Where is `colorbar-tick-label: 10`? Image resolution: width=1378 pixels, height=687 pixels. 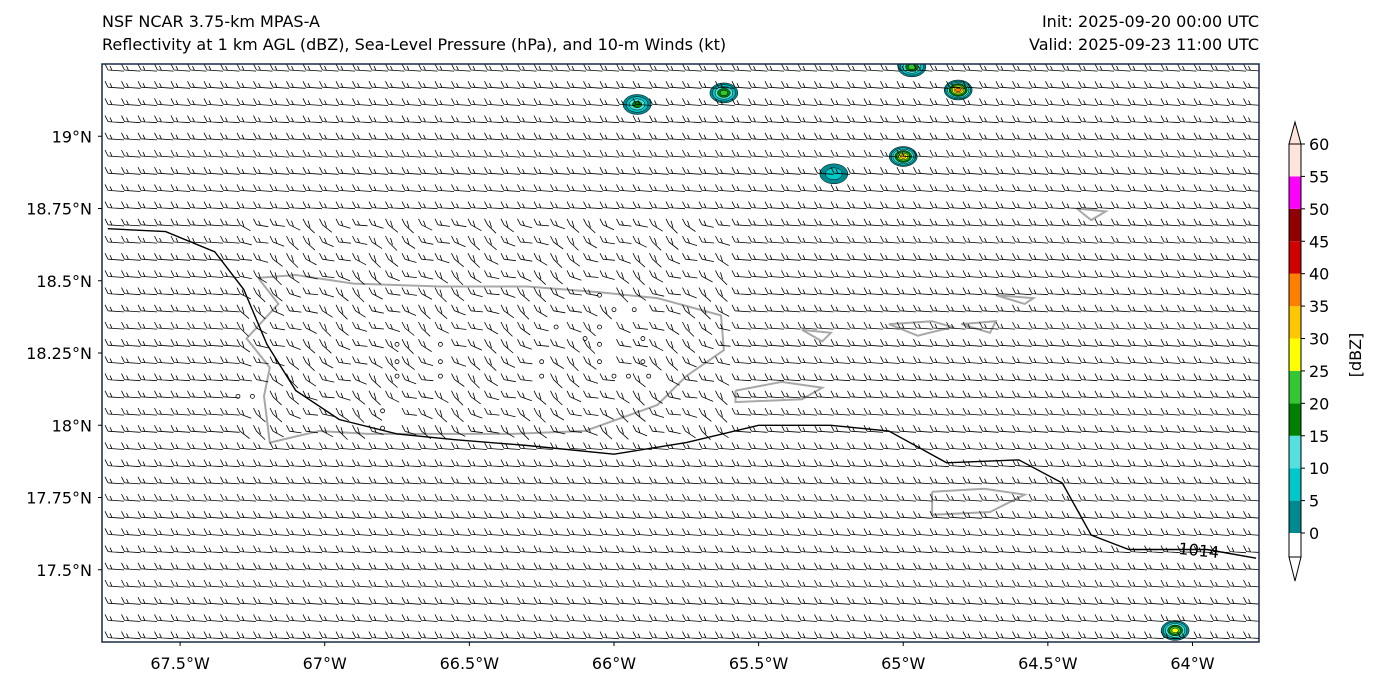
colorbar-tick-label: 10 is located at coordinates (1319, 468).